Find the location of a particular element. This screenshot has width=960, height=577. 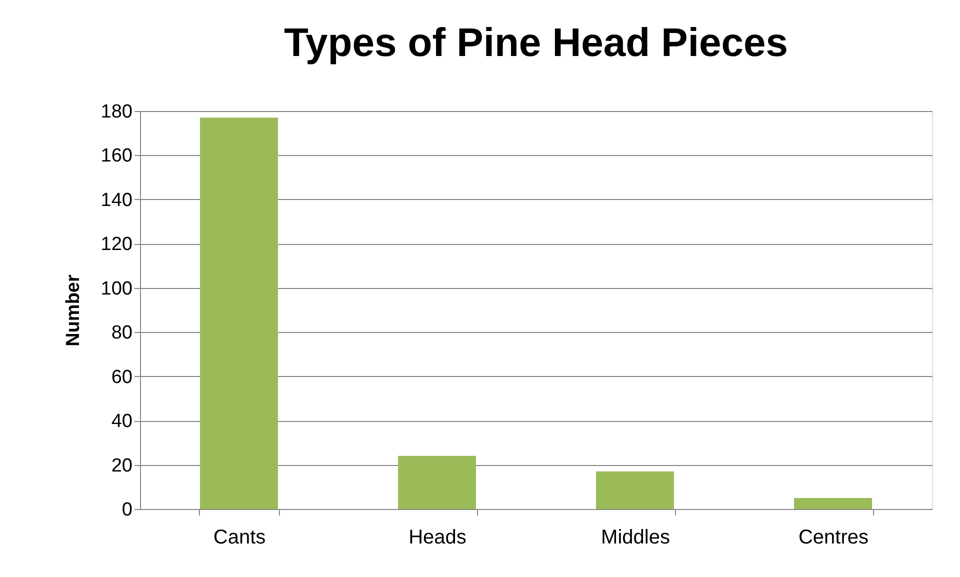

y-tick-label: 60 is located at coordinates (121, 377).